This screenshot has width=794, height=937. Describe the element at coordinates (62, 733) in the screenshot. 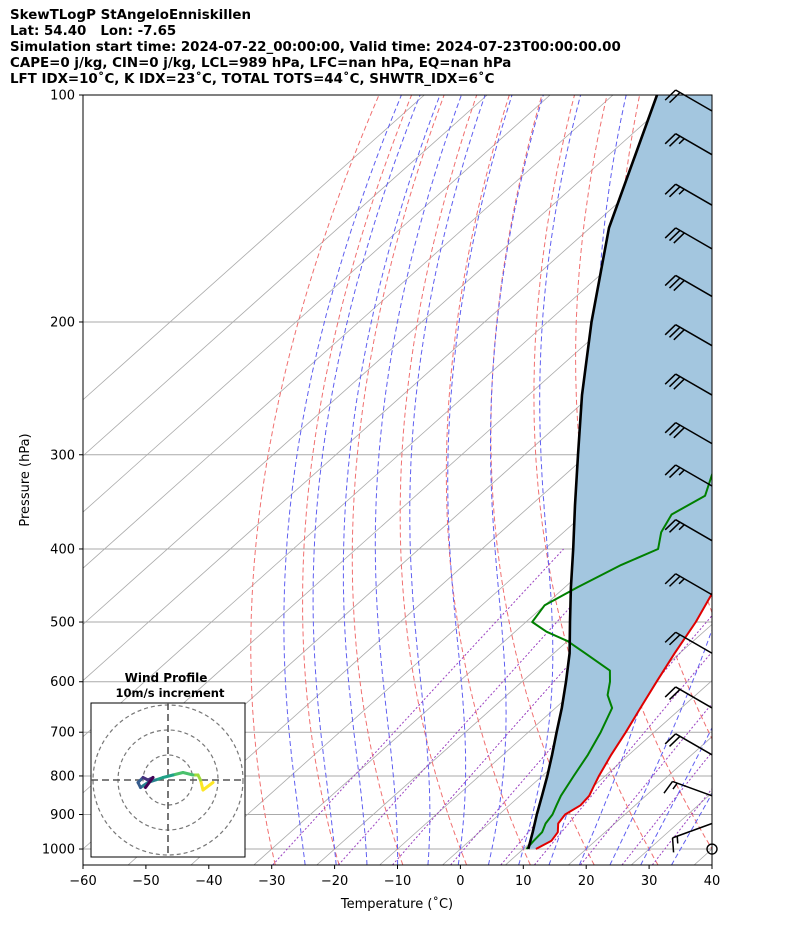

I see `y-tick-label: 700` at that location.